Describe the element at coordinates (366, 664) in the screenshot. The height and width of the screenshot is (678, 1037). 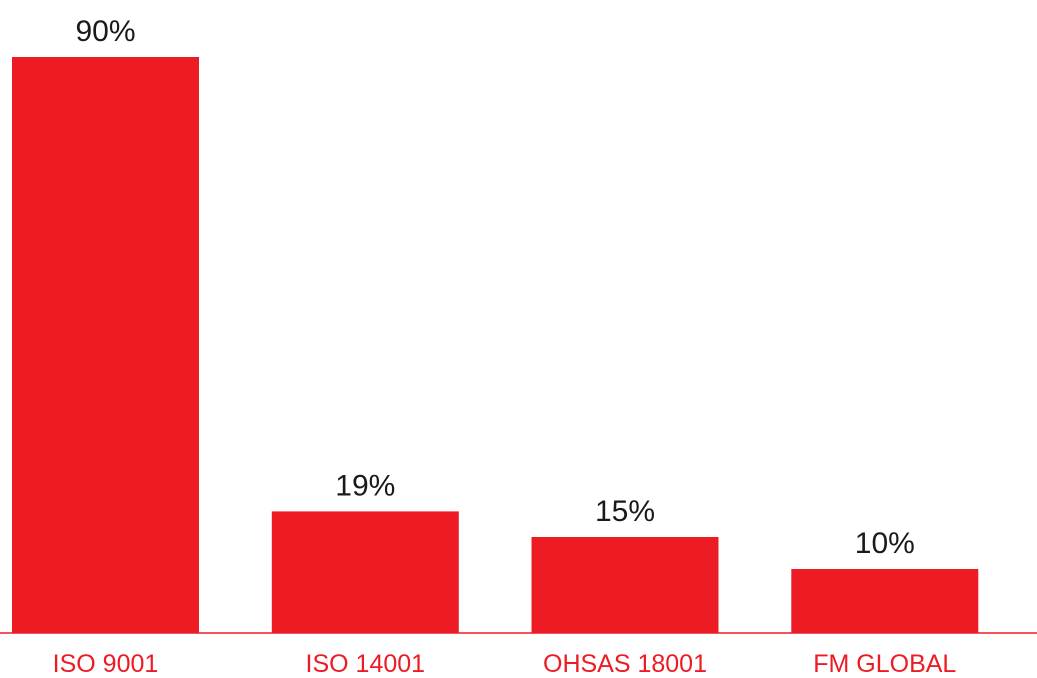
I see `category-label: ISO 14001` at that location.